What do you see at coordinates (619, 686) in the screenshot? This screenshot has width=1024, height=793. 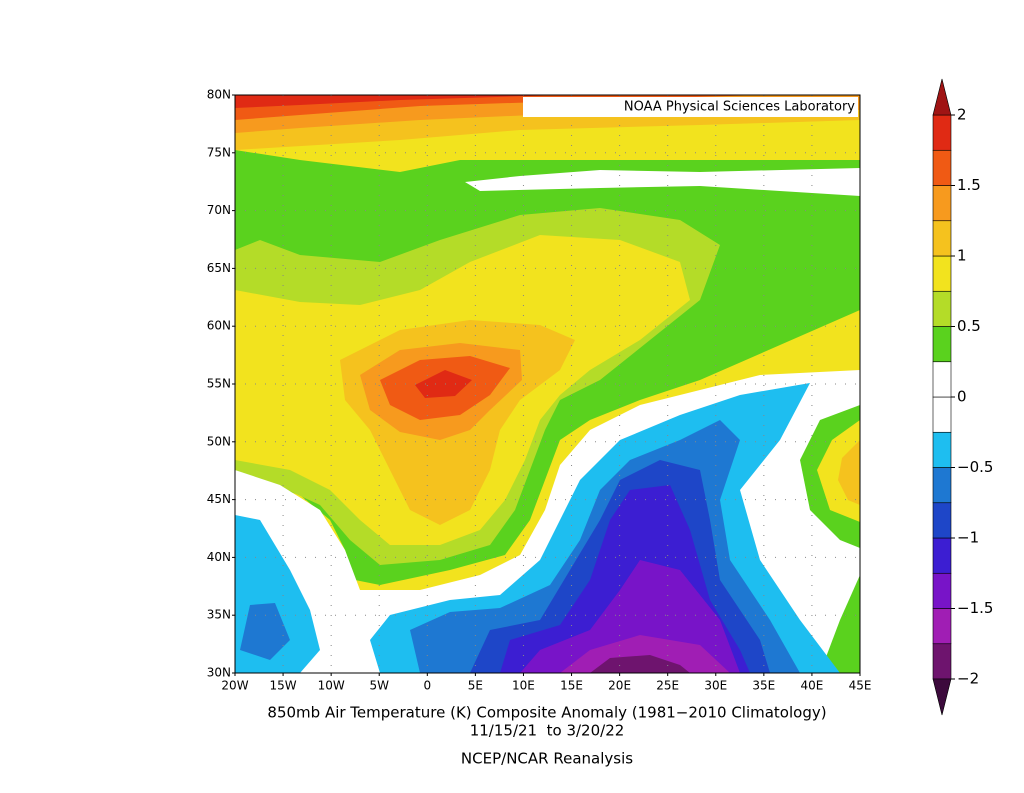 I see `x-tick-label: 20E` at bounding box center [619, 686].